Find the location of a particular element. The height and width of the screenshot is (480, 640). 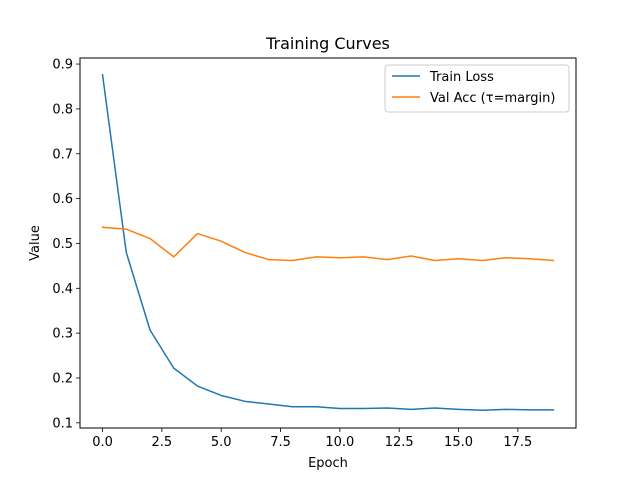

y-tick-label: 0.4 is located at coordinates (62, 289).